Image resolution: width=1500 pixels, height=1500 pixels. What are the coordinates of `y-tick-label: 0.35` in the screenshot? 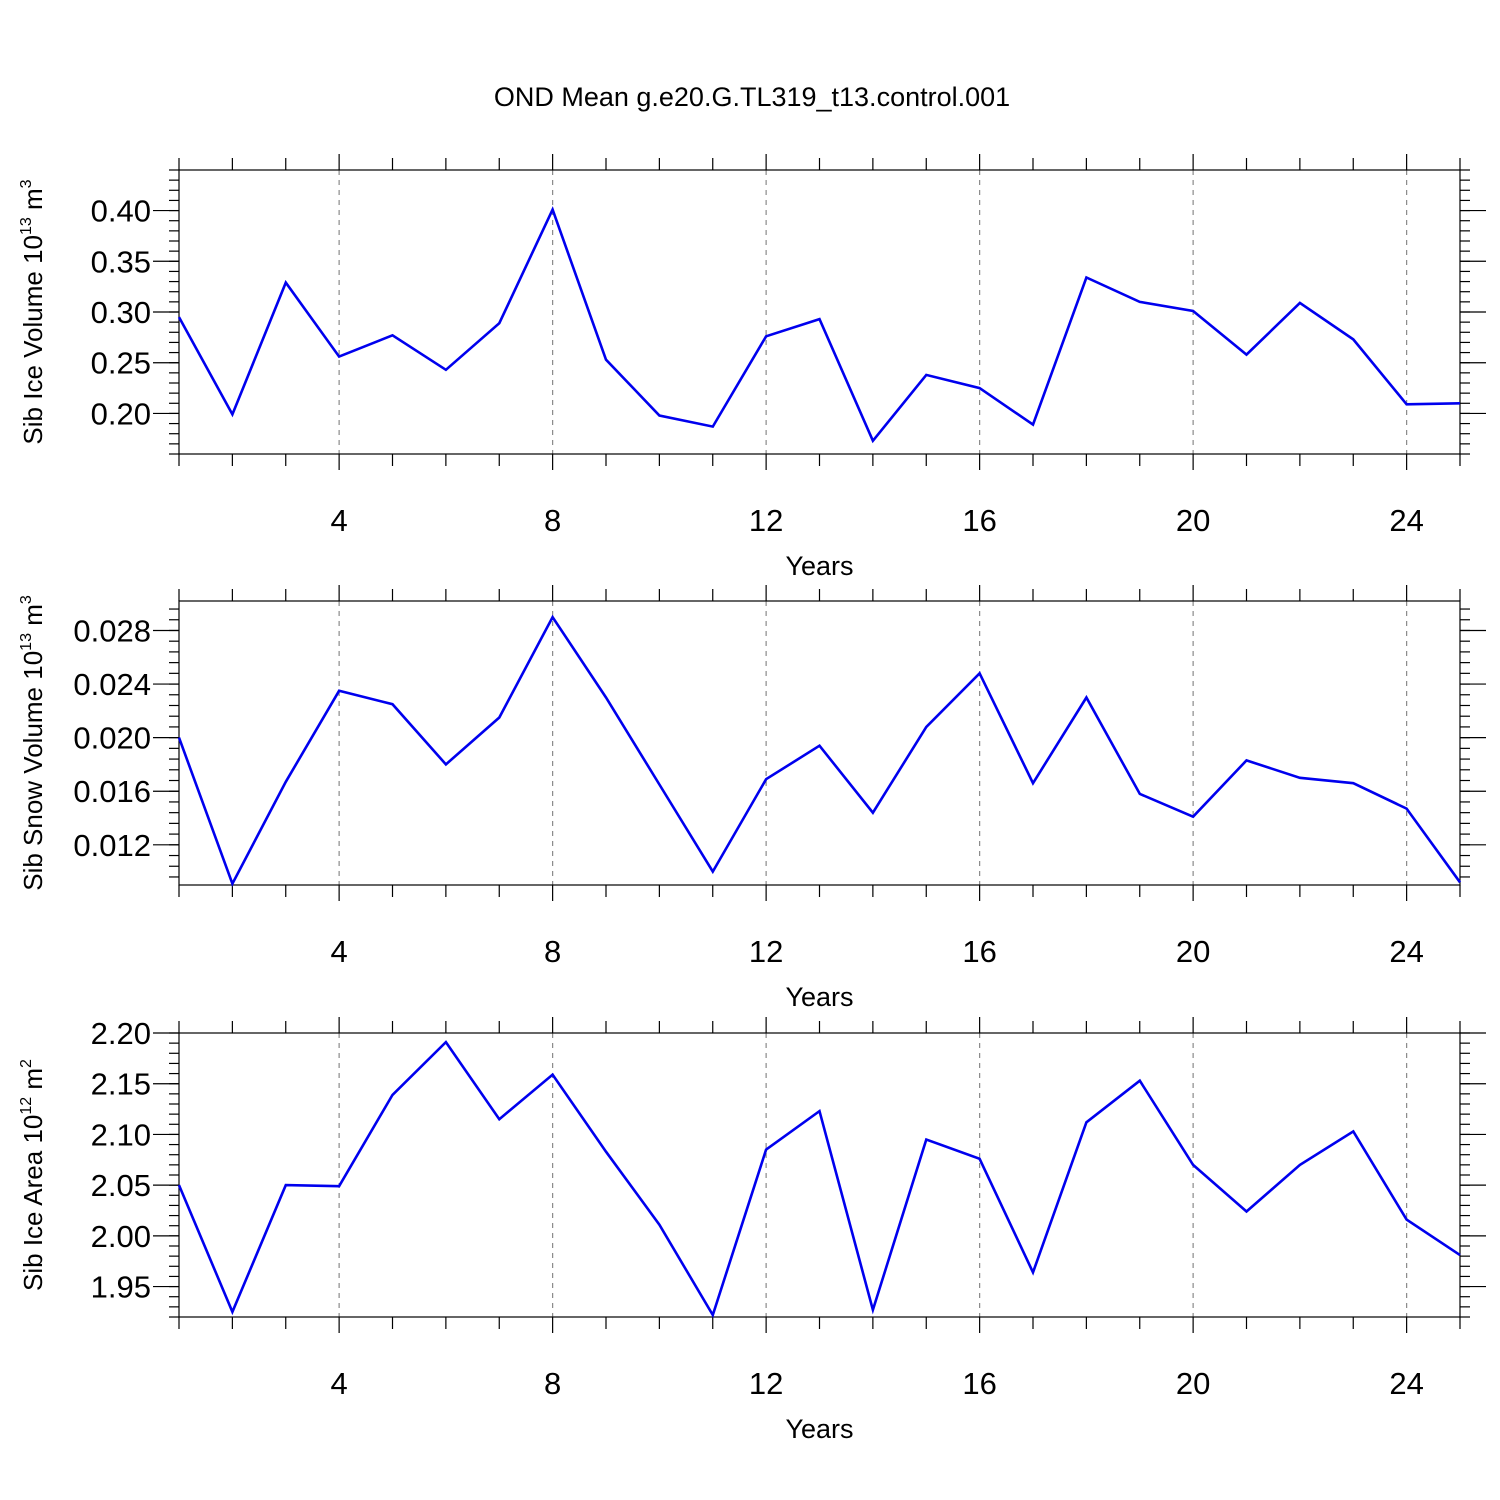 It's located at (121, 261).